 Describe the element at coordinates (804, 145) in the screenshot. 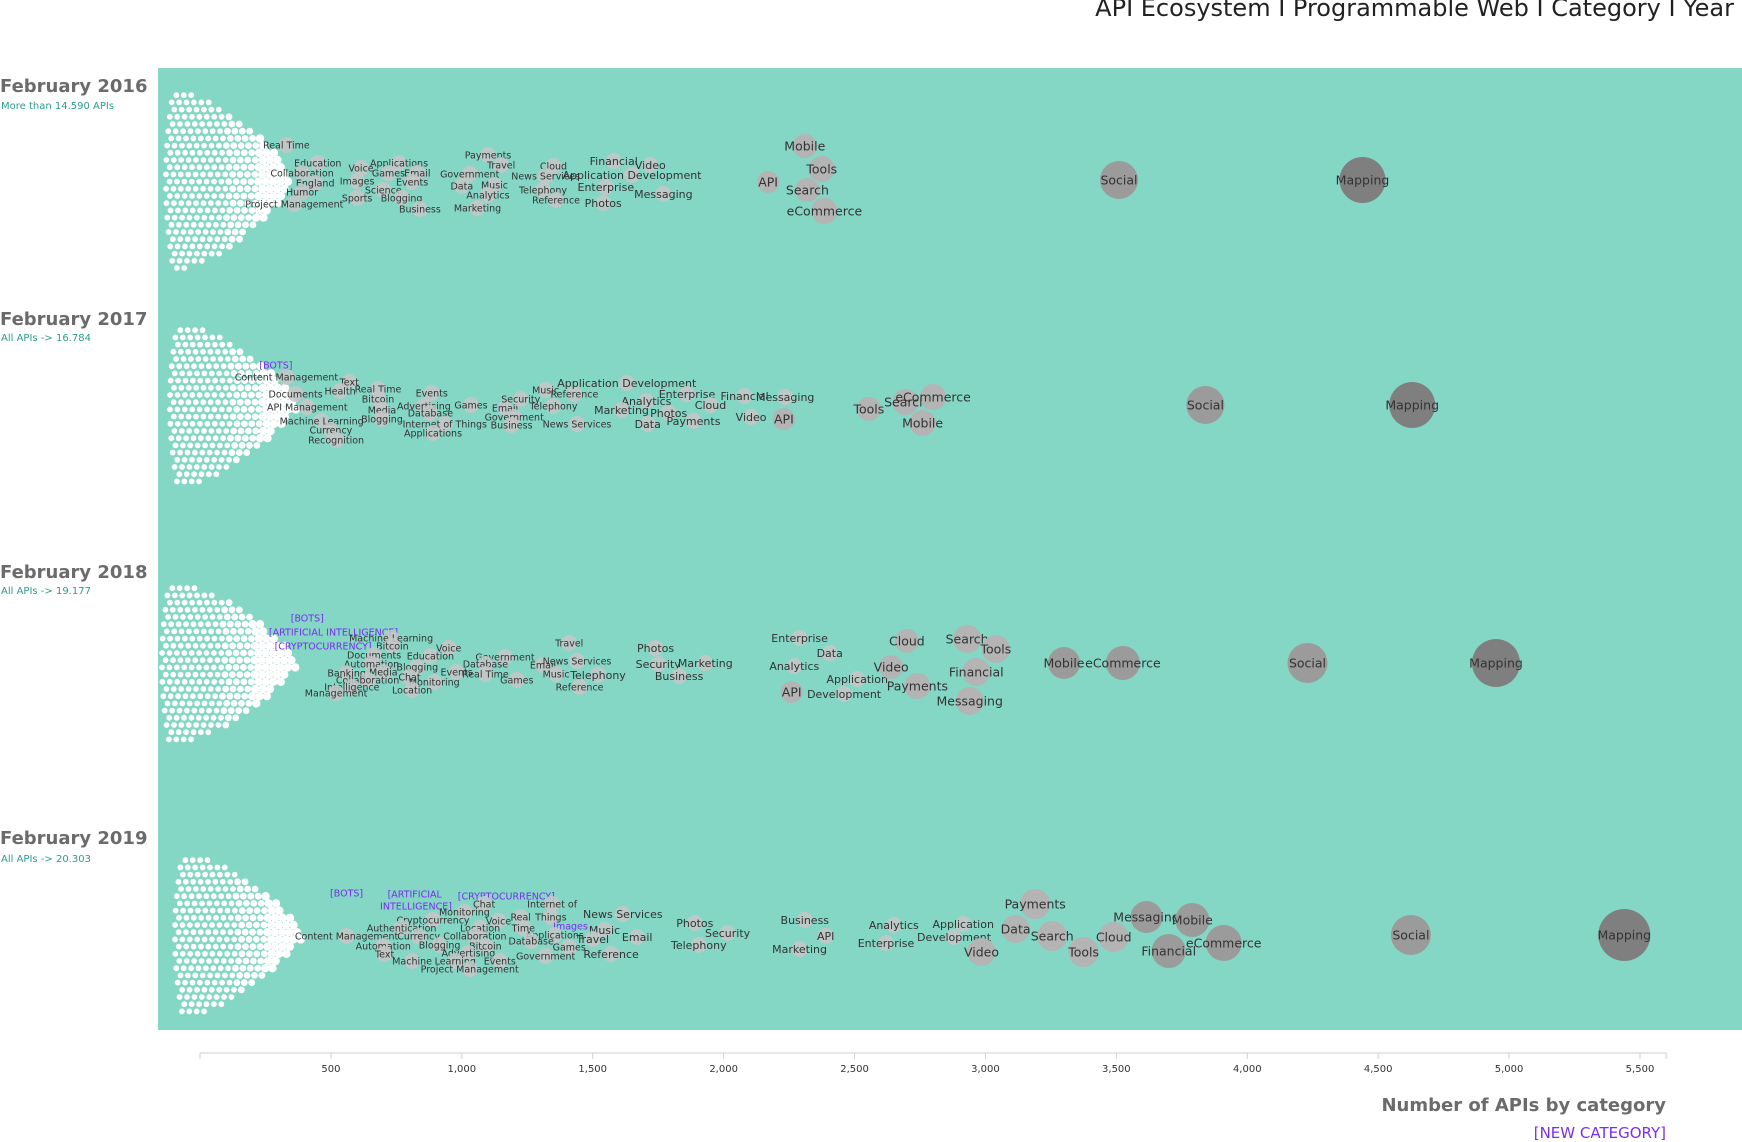

I see `category-label: Mobile` at that location.